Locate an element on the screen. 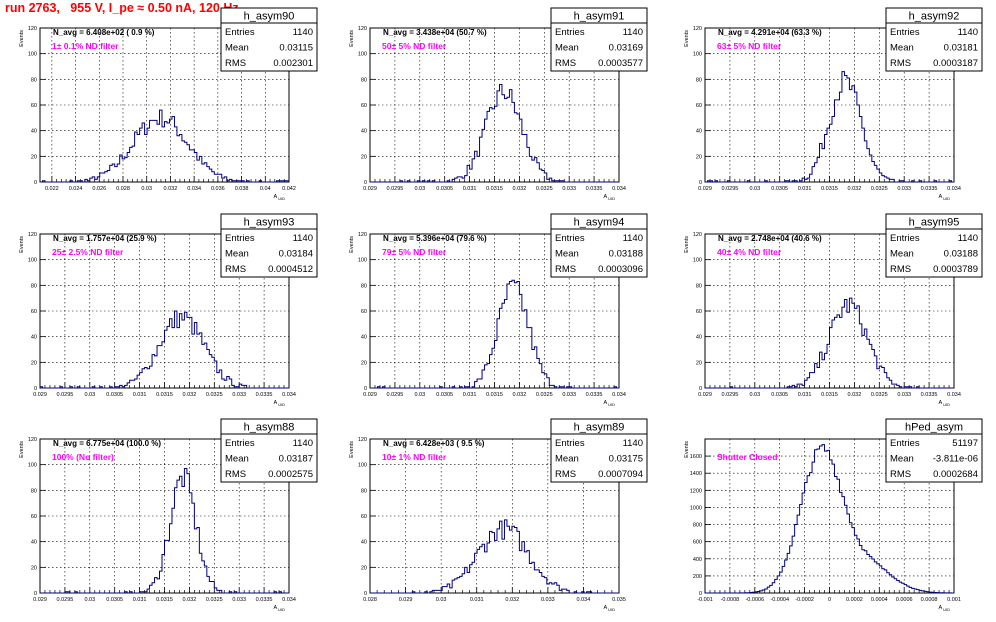  navg-annotation: N_avg = 4.291e+04 (63.3 %) is located at coordinates (770, 32).